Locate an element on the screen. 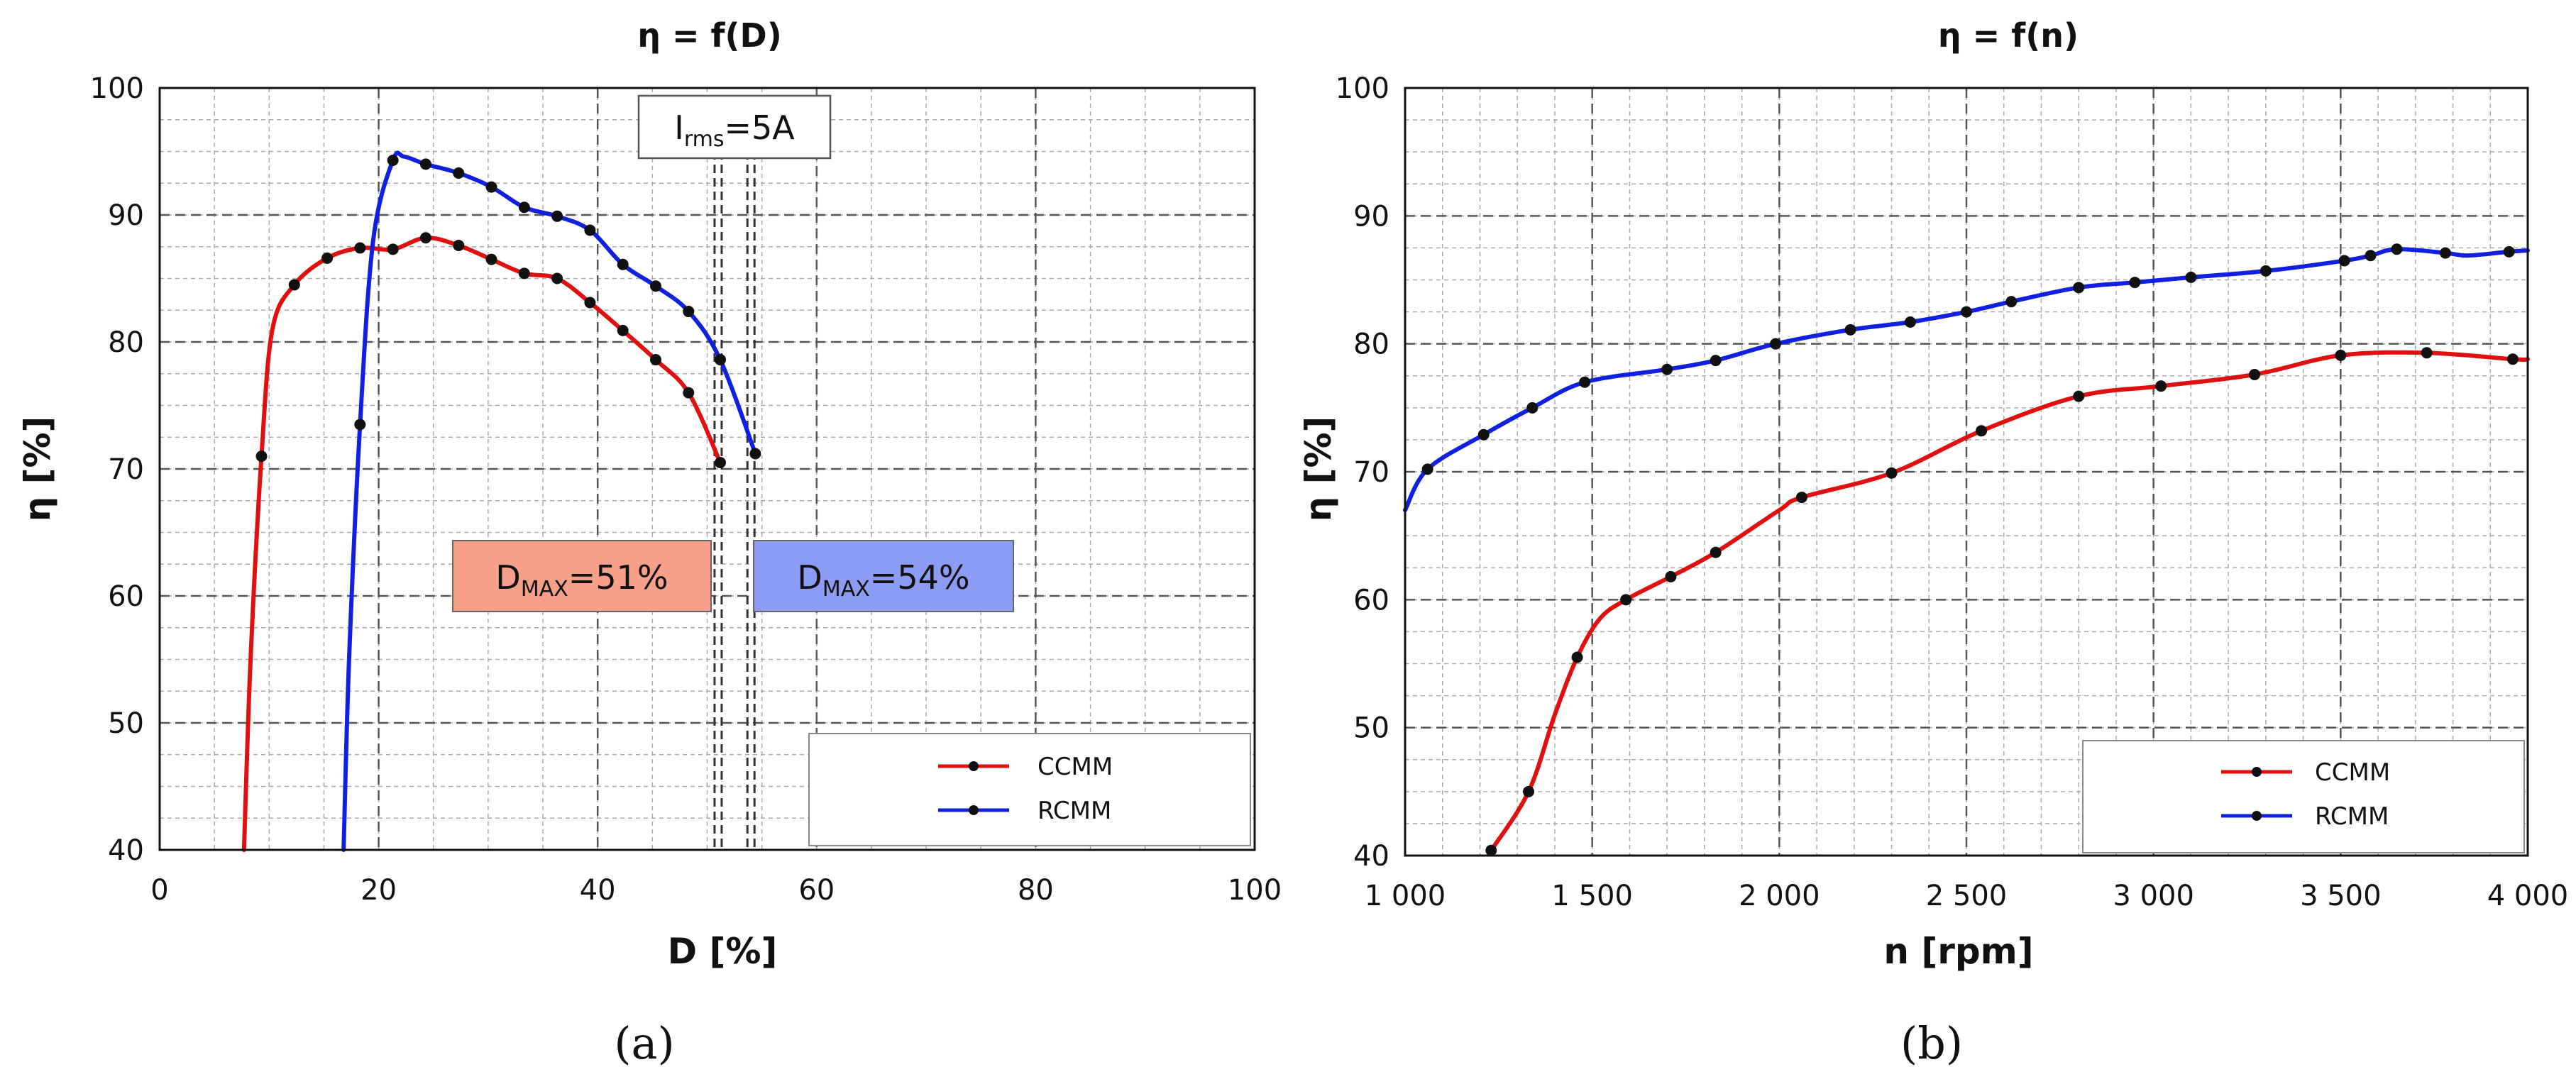  irms-annotation: Irms=5A is located at coordinates (734, 127).